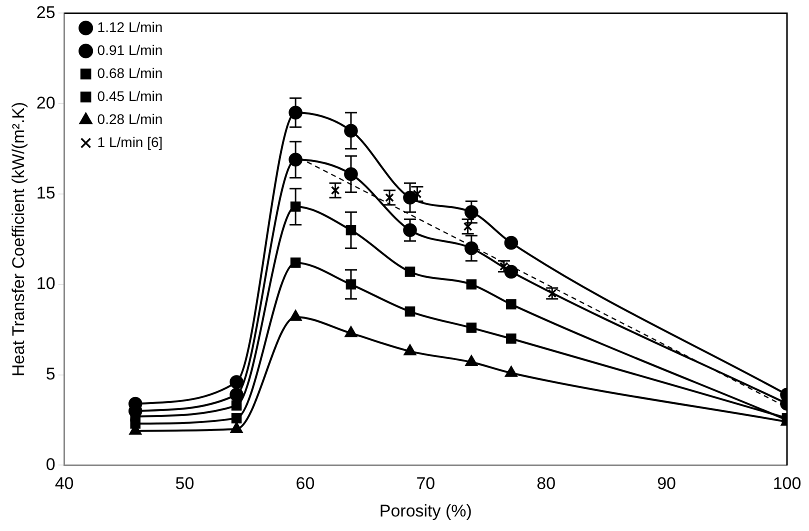  I want to click on legend-label: 0.28 L/min, so click(130, 118).